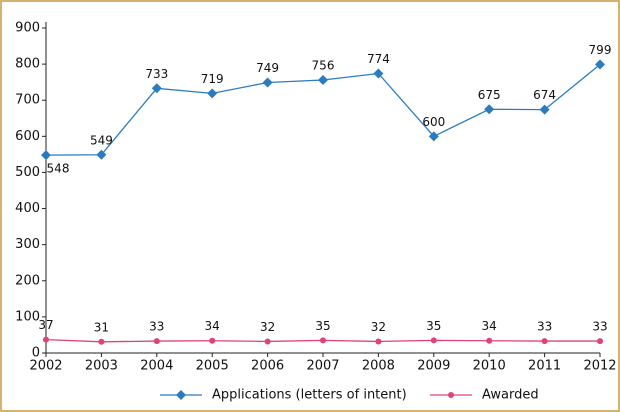  What do you see at coordinates (322, 366) in the screenshot?
I see `x-tick-label: 2007` at bounding box center [322, 366].